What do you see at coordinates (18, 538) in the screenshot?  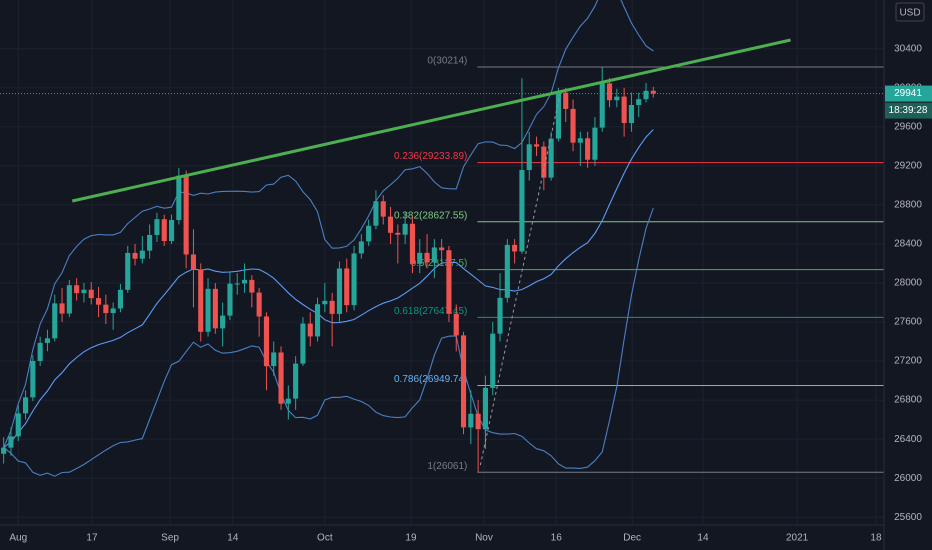 I see `x-tick-label: Aug` at bounding box center [18, 538].